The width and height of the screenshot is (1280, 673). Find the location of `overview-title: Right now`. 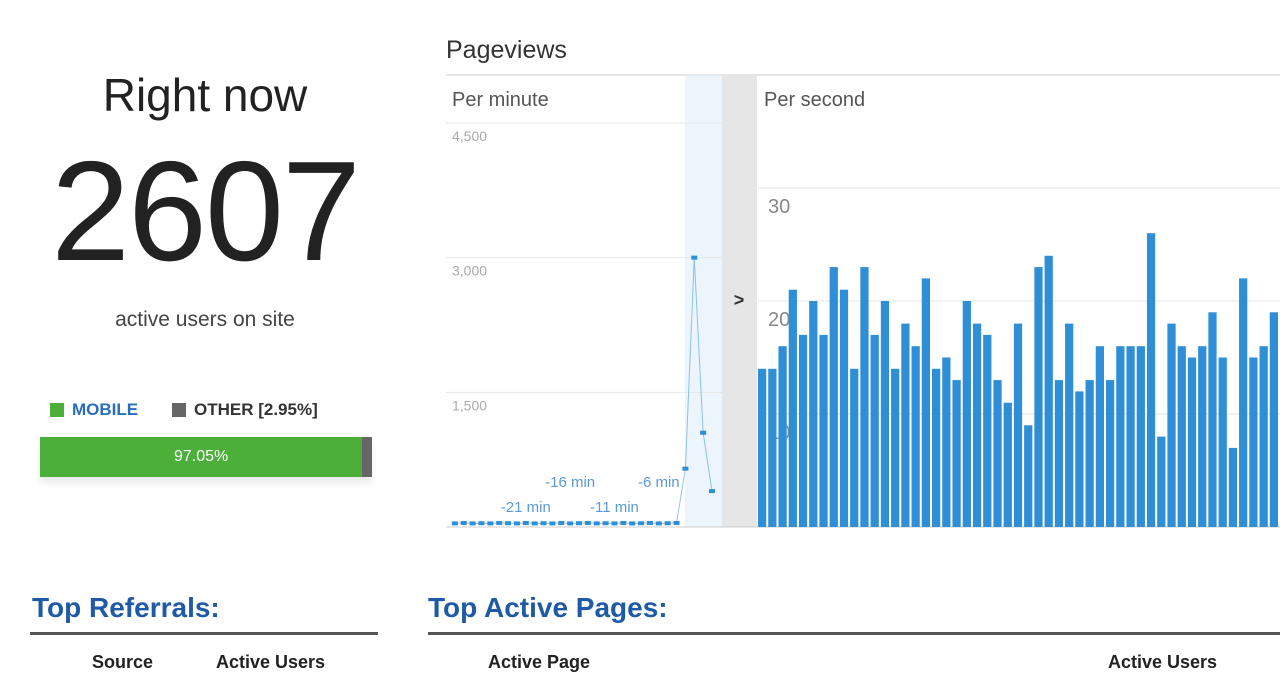

overview-title: Right now is located at coordinates (205, 95).